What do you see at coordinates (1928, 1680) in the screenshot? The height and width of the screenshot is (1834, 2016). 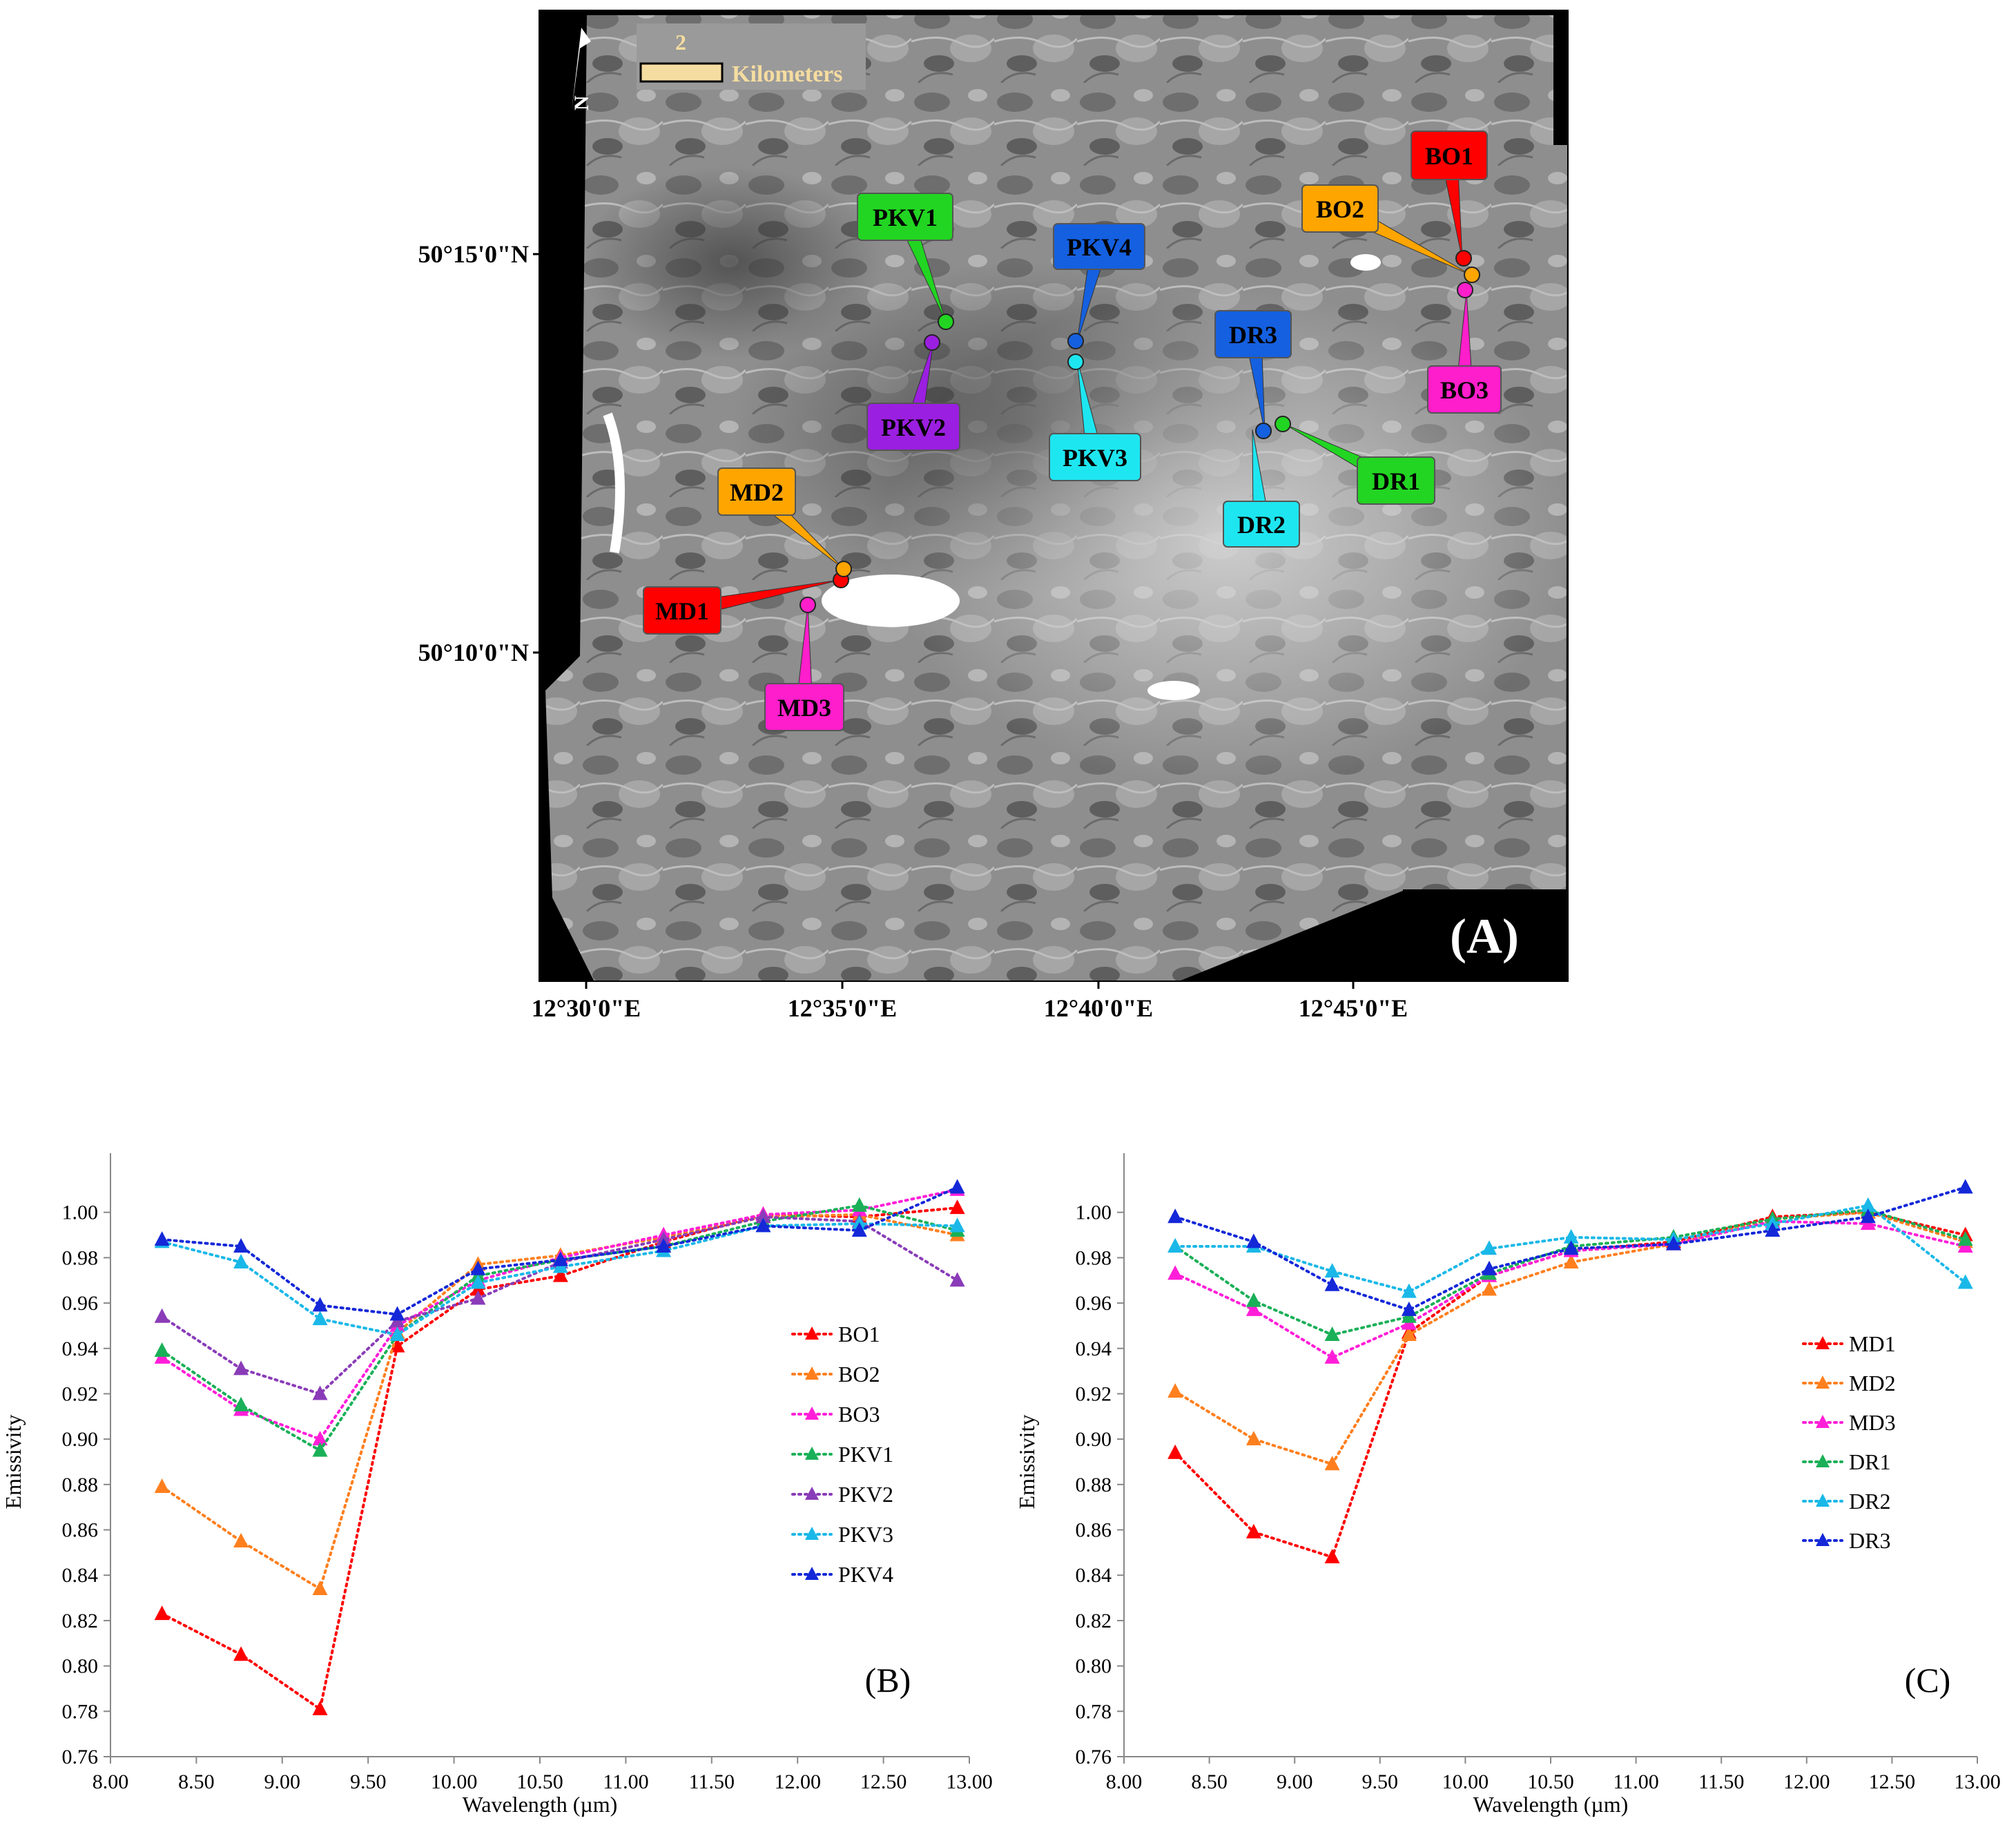 I see `panel-label: (C)` at bounding box center [1928, 1680].